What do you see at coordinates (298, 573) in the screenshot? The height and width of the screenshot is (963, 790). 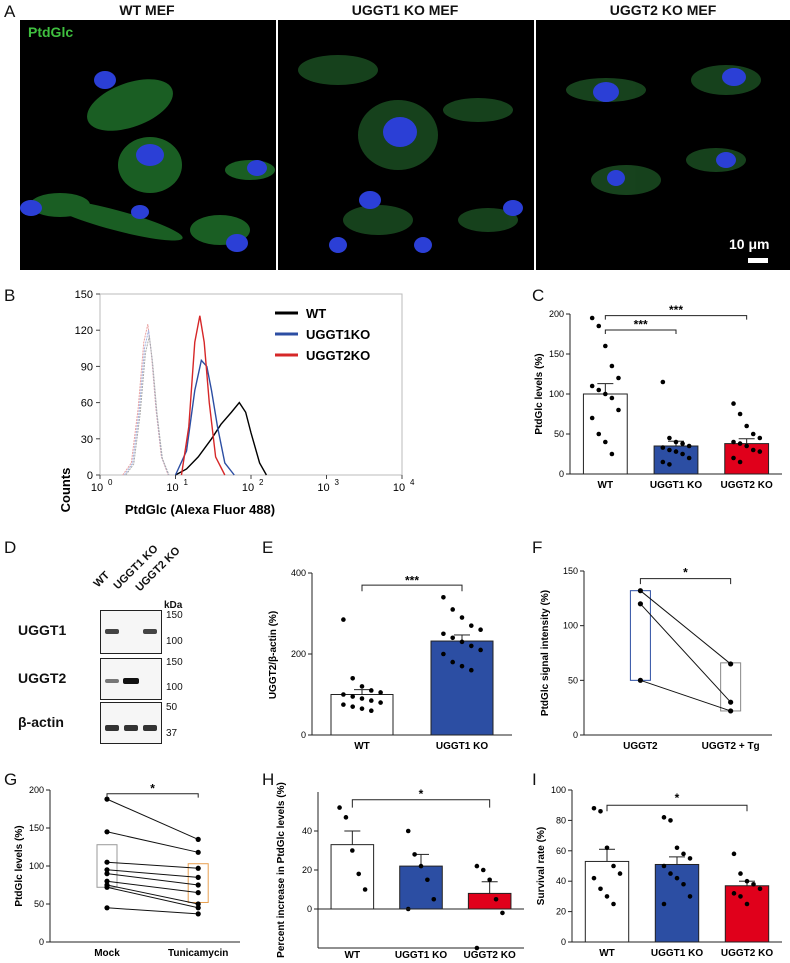 I see `ytick-label: 400` at bounding box center [298, 573].